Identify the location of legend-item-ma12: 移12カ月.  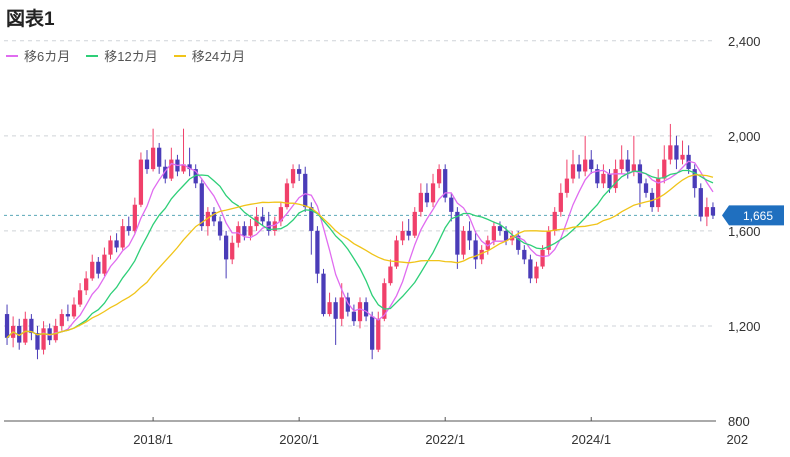
(122, 55).